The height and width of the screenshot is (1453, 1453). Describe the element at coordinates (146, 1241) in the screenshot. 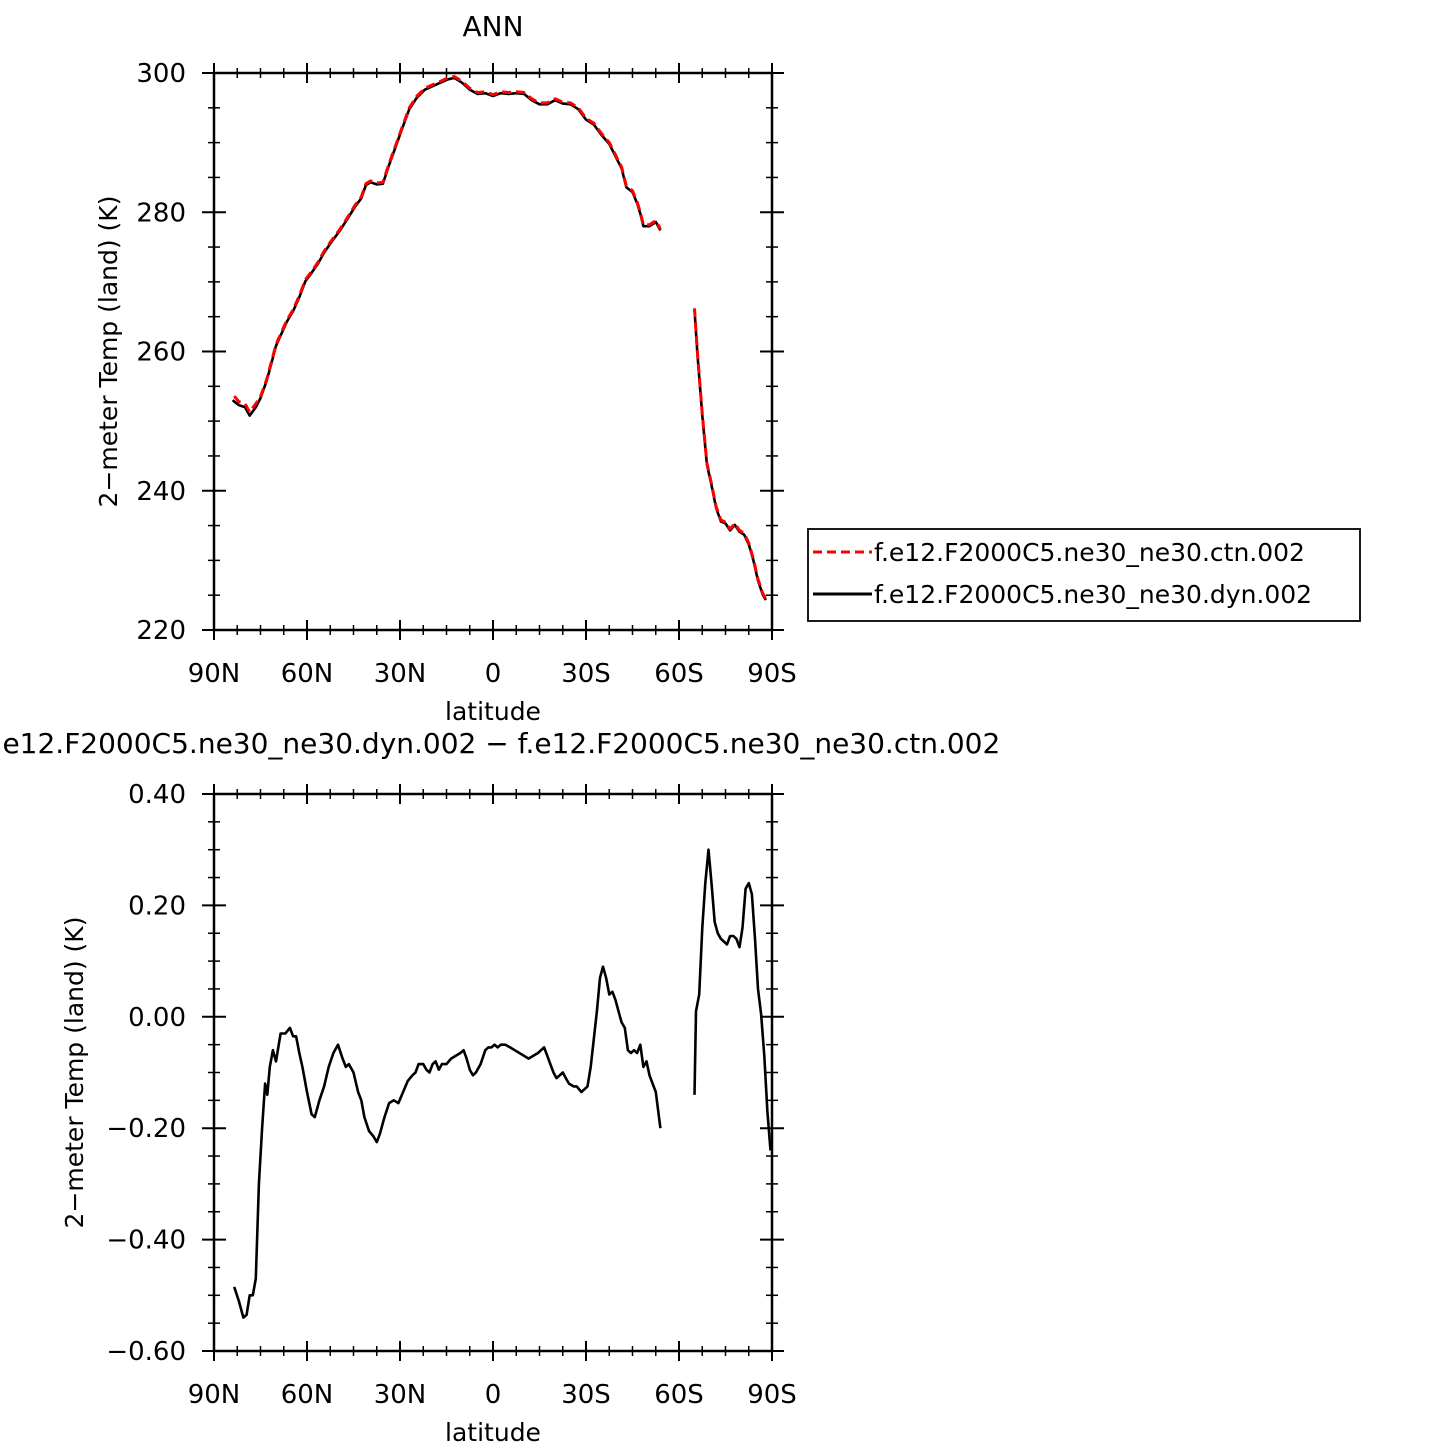

I see `y-tick-label: −0.40` at that location.